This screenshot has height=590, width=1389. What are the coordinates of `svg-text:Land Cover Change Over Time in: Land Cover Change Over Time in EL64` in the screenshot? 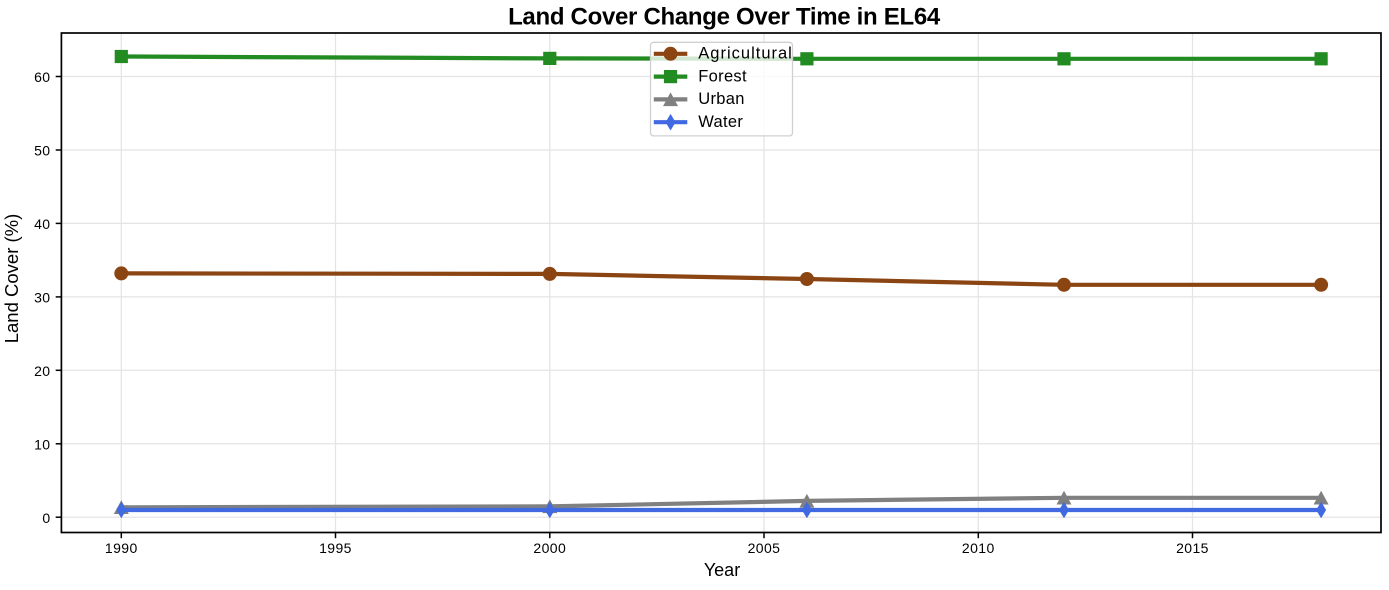 It's located at (724, 17).